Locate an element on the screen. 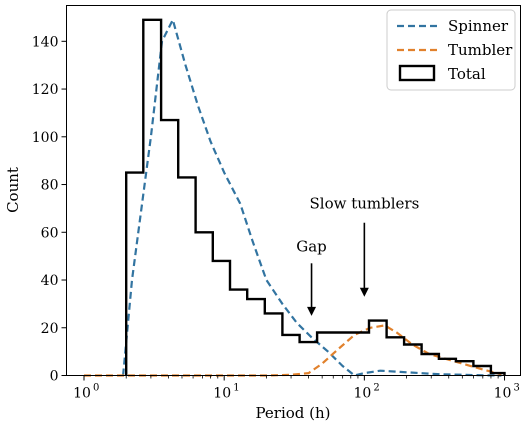 This screenshot has width=526, height=425. x-axis: 10 0 10 1 10 2 10 3 is located at coordinates (296, 388).